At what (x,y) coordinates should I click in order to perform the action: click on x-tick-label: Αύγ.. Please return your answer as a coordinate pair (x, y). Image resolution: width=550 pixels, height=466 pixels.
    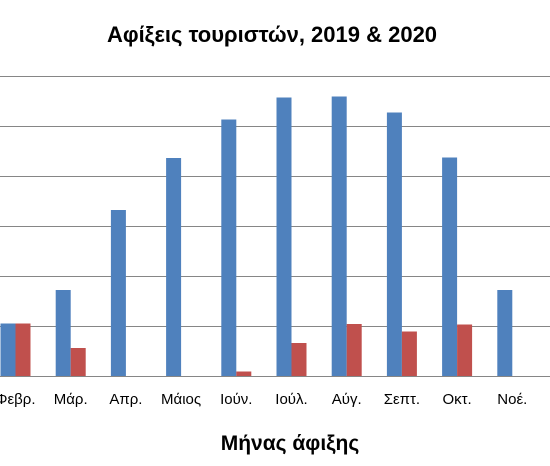
    Looking at the image, I should click on (347, 399).